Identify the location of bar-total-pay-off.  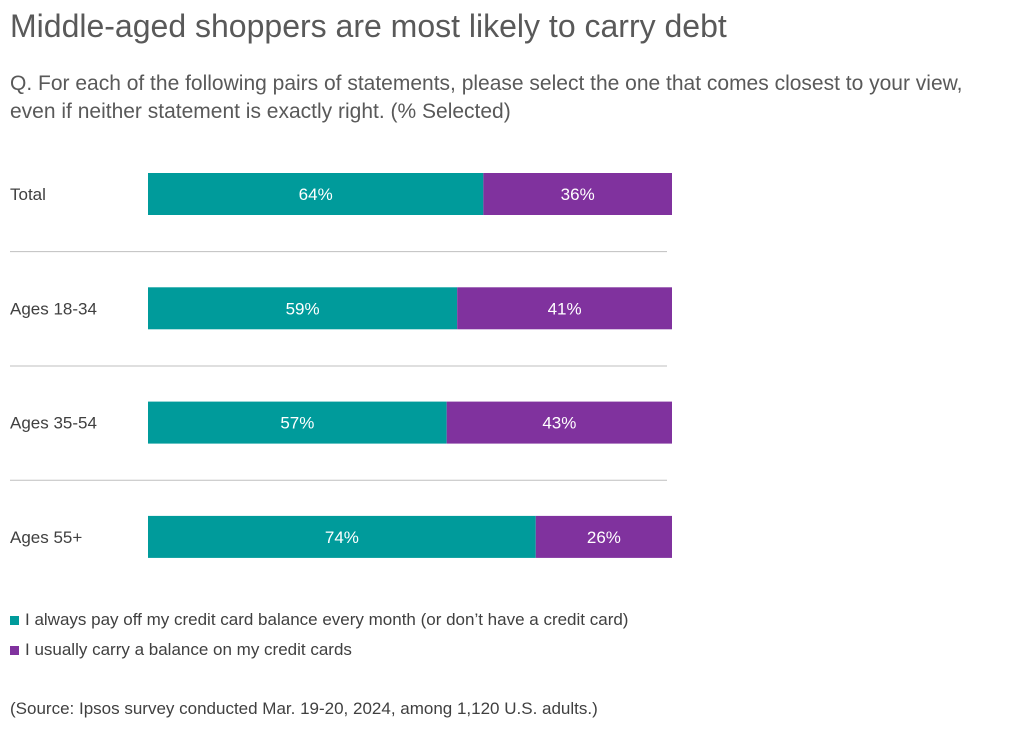
(316, 194).